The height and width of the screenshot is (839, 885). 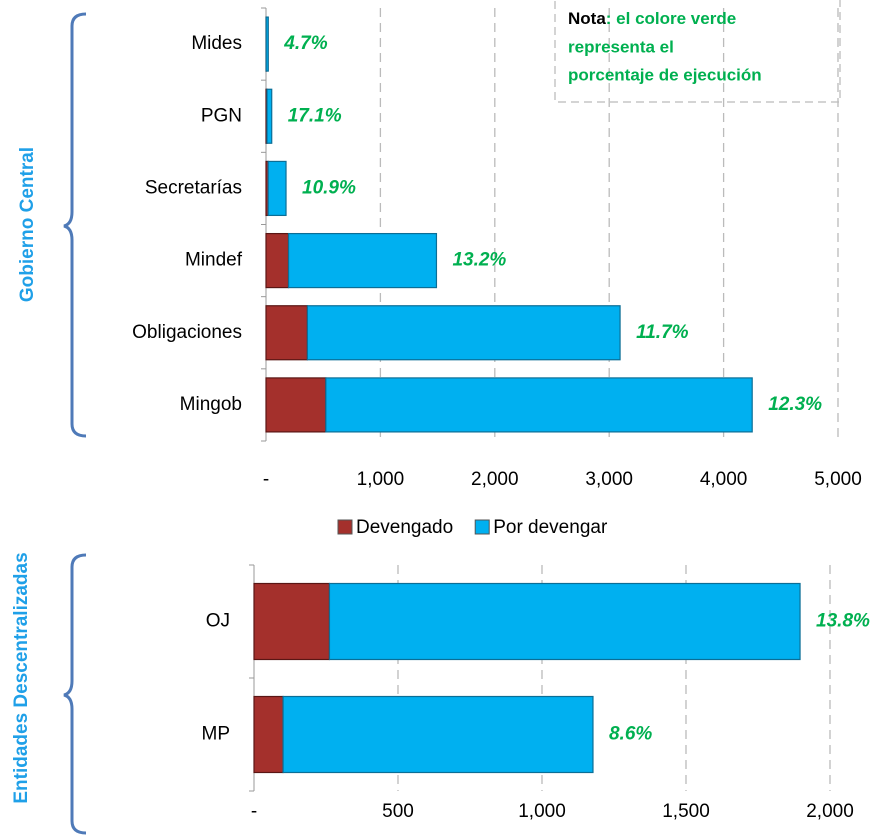 I want to click on note-line: : el colore verde, so click(x=671, y=18).